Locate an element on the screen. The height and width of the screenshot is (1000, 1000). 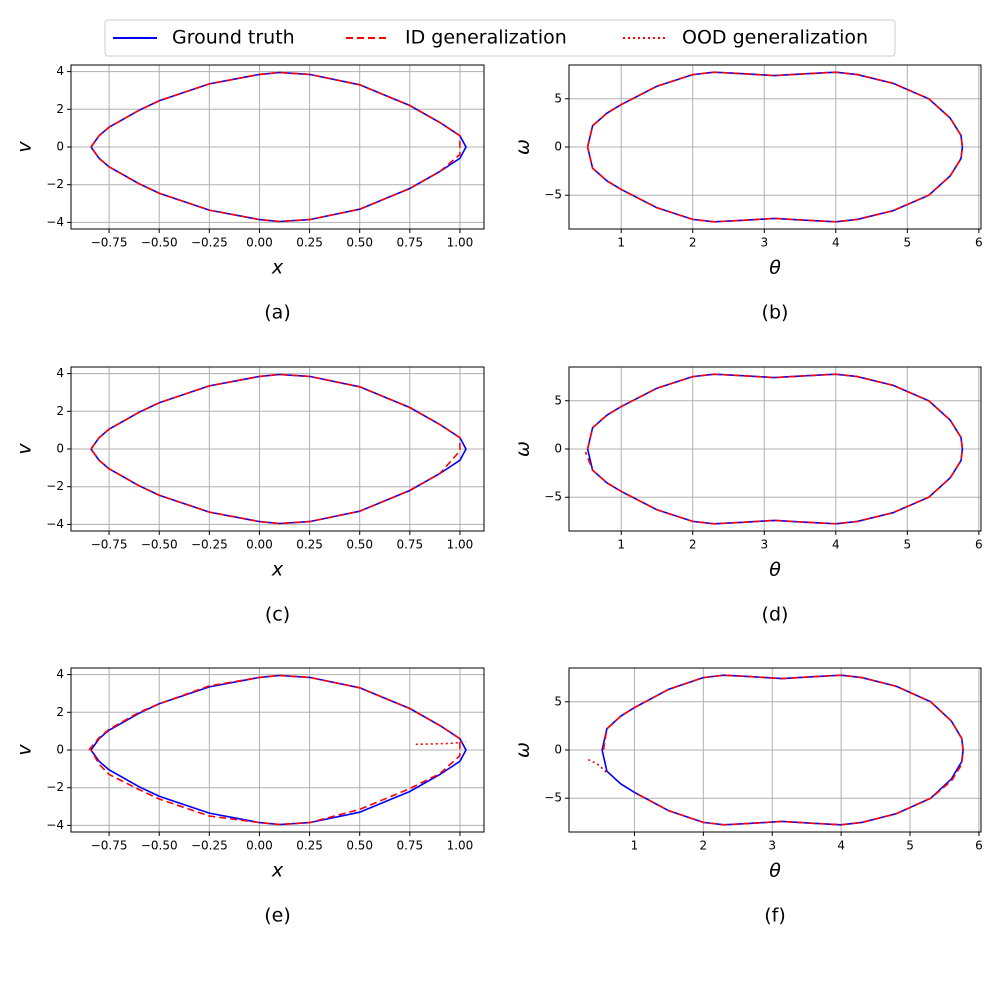
caption: (c) is located at coordinates (277, 615).